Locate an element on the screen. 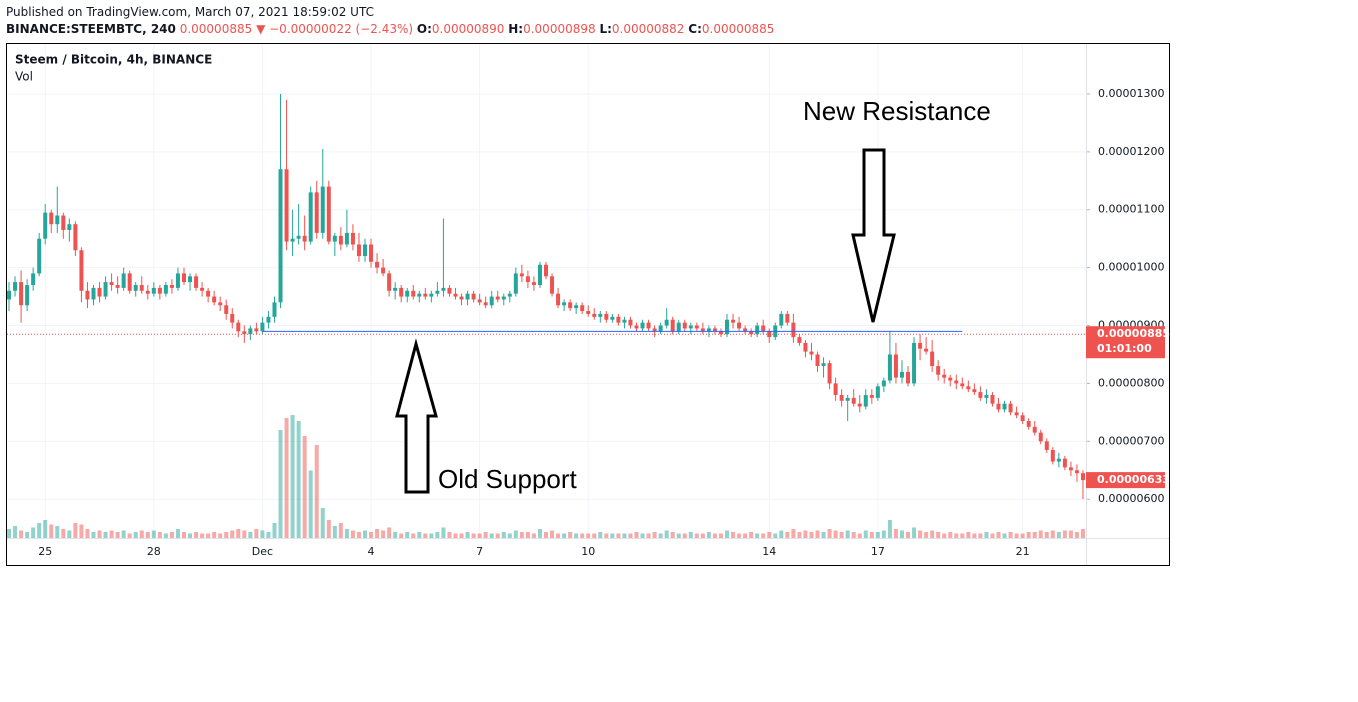 Image resolution: width=1358 pixels, height=702 pixels. ohlc-value: 0.00000890 is located at coordinates (468, 29).